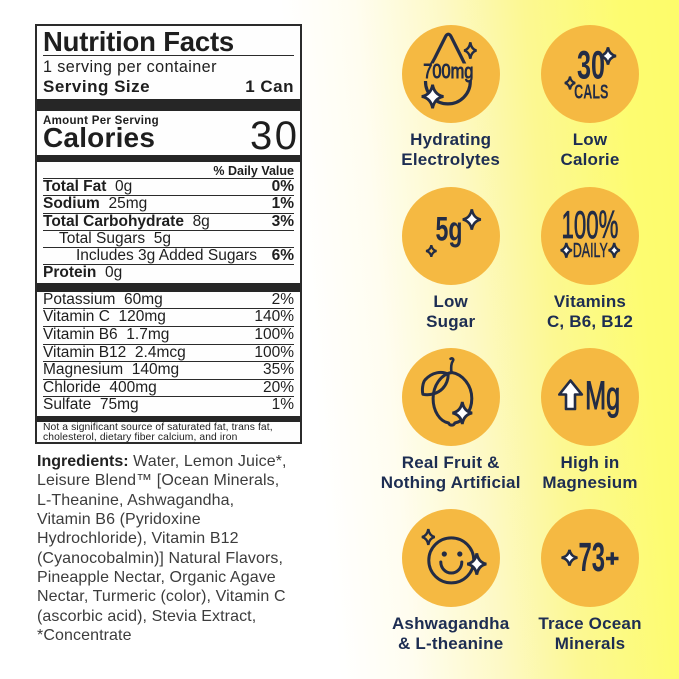 The height and width of the screenshot is (679, 679). What do you see at coordinates (448, 229) in the screenshot?
I see `svg-text: 5g` at bounding box center [448, 229].